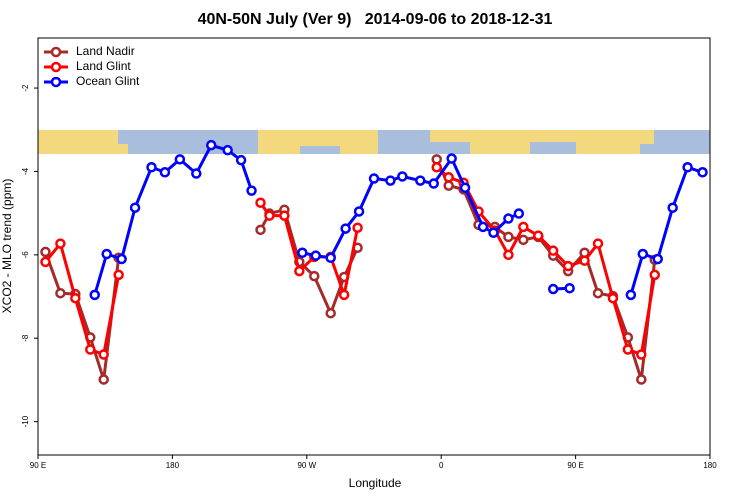 The height and width of the screenshot is (500, 750). I want to click on y-axis-label: XCO2 - MLO trend (ppm), so click(7, 246).